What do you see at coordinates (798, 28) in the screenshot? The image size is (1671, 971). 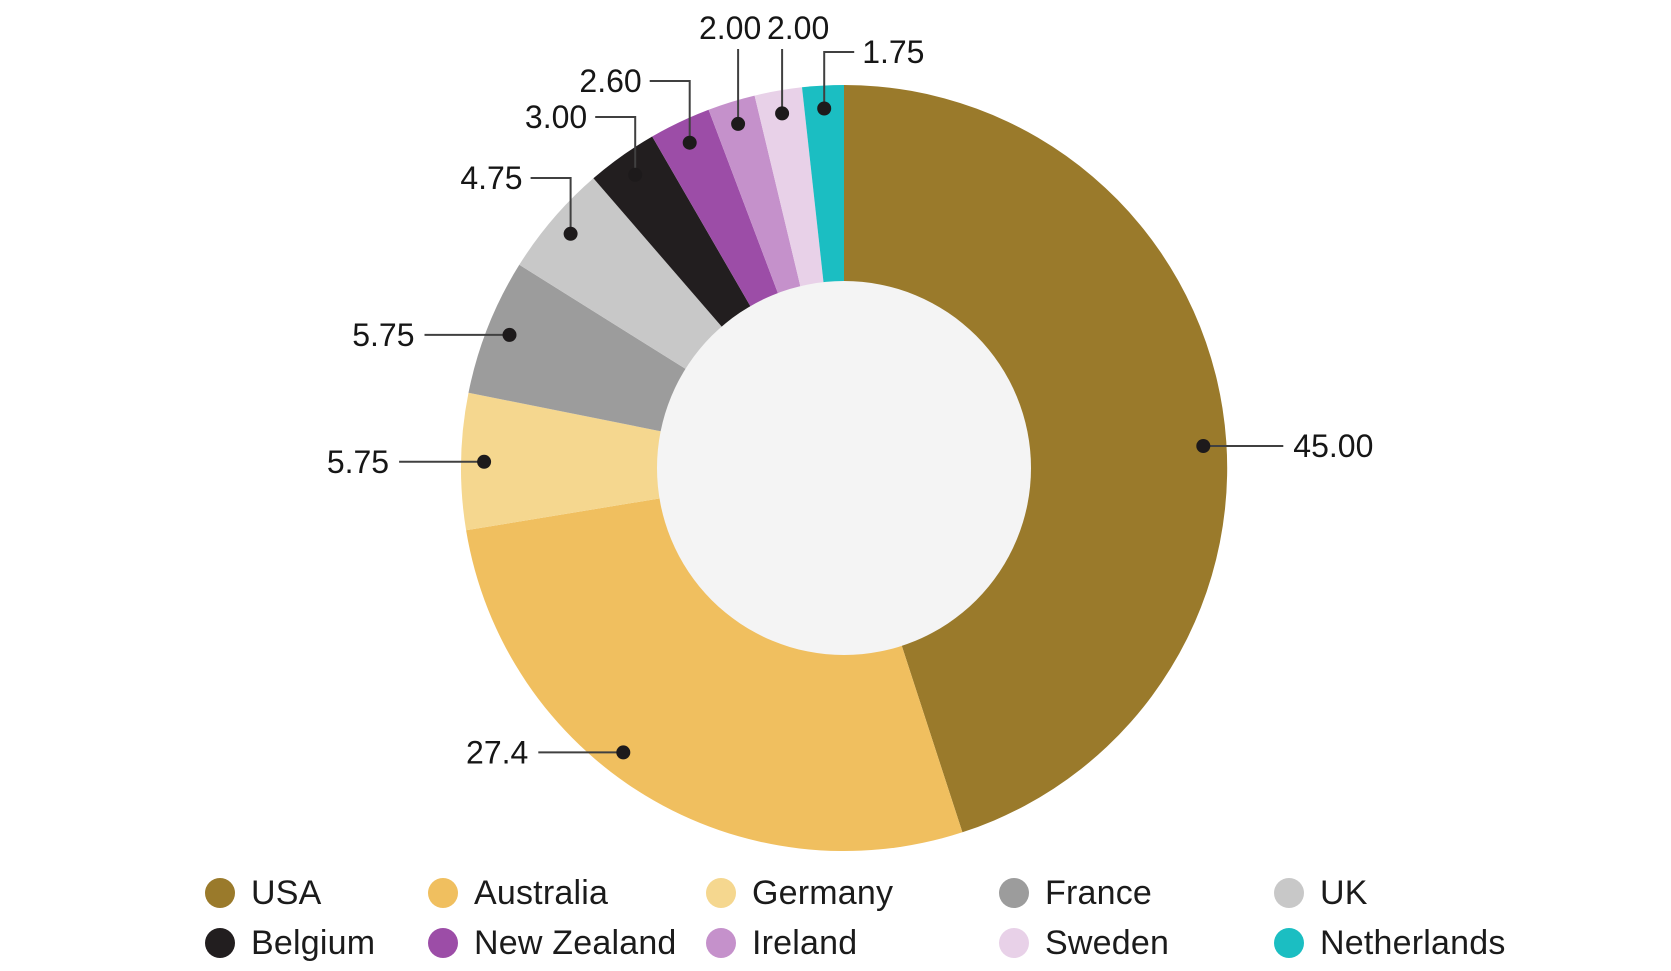 I see `slice-value-label-sweden: 2.00` at bounding box center [798, 28].